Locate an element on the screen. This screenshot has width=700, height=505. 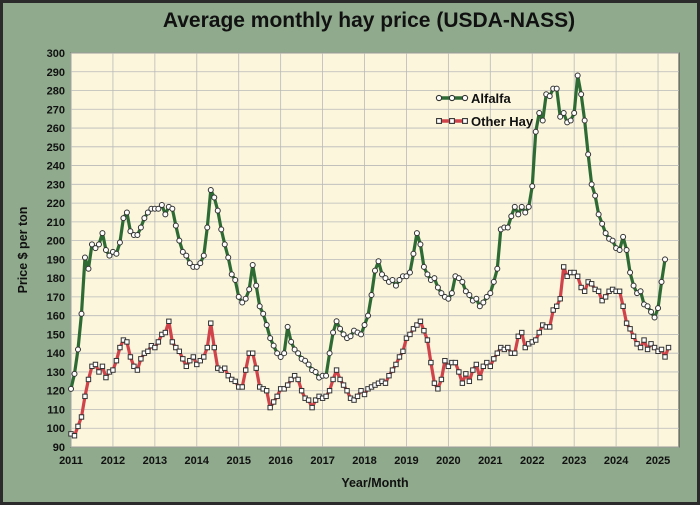
legend-marker-other-hay is located at coordinates (465, 121).